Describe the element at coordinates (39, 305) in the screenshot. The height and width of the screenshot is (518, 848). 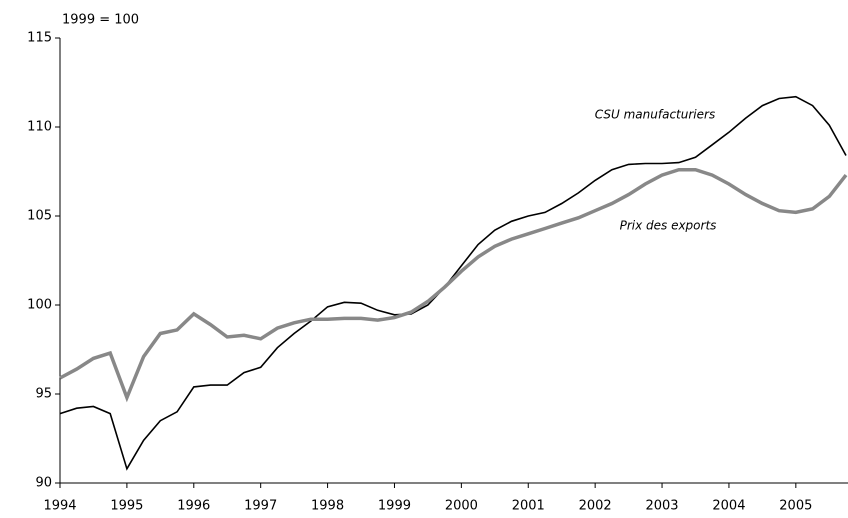
I see `y-tick-label: 100` at that location.